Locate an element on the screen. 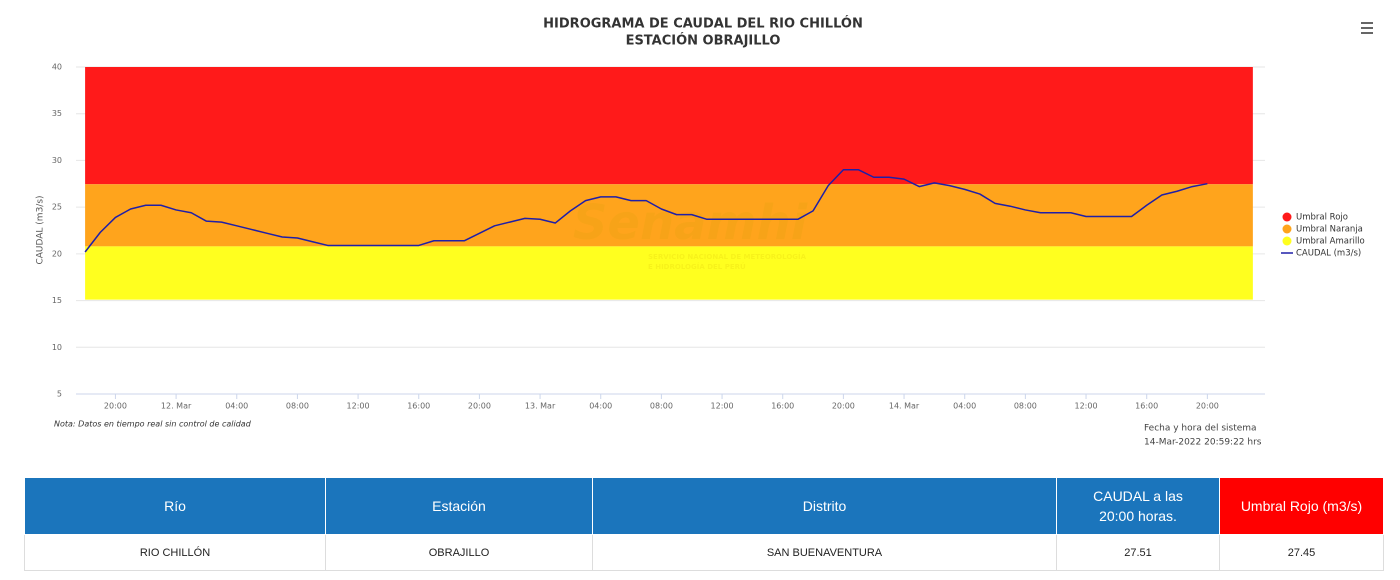 This screenshot has height=580, width=1400. y-tick-label: 15 is located at coordinates (57, 300).